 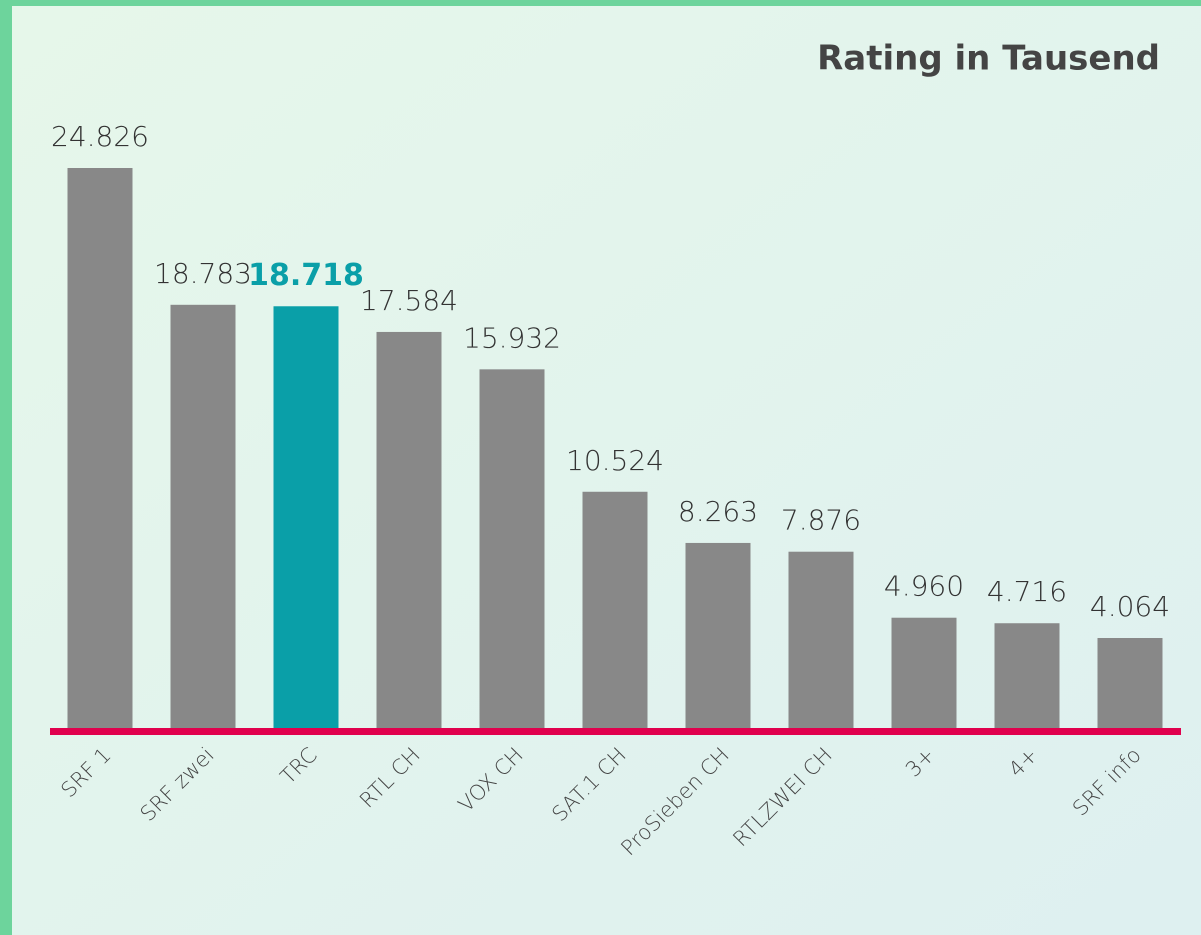 What do you see at coordinates (821, 520) in the screenshot?
I see `value-label: 7.876` at bounding box center [821, 520].